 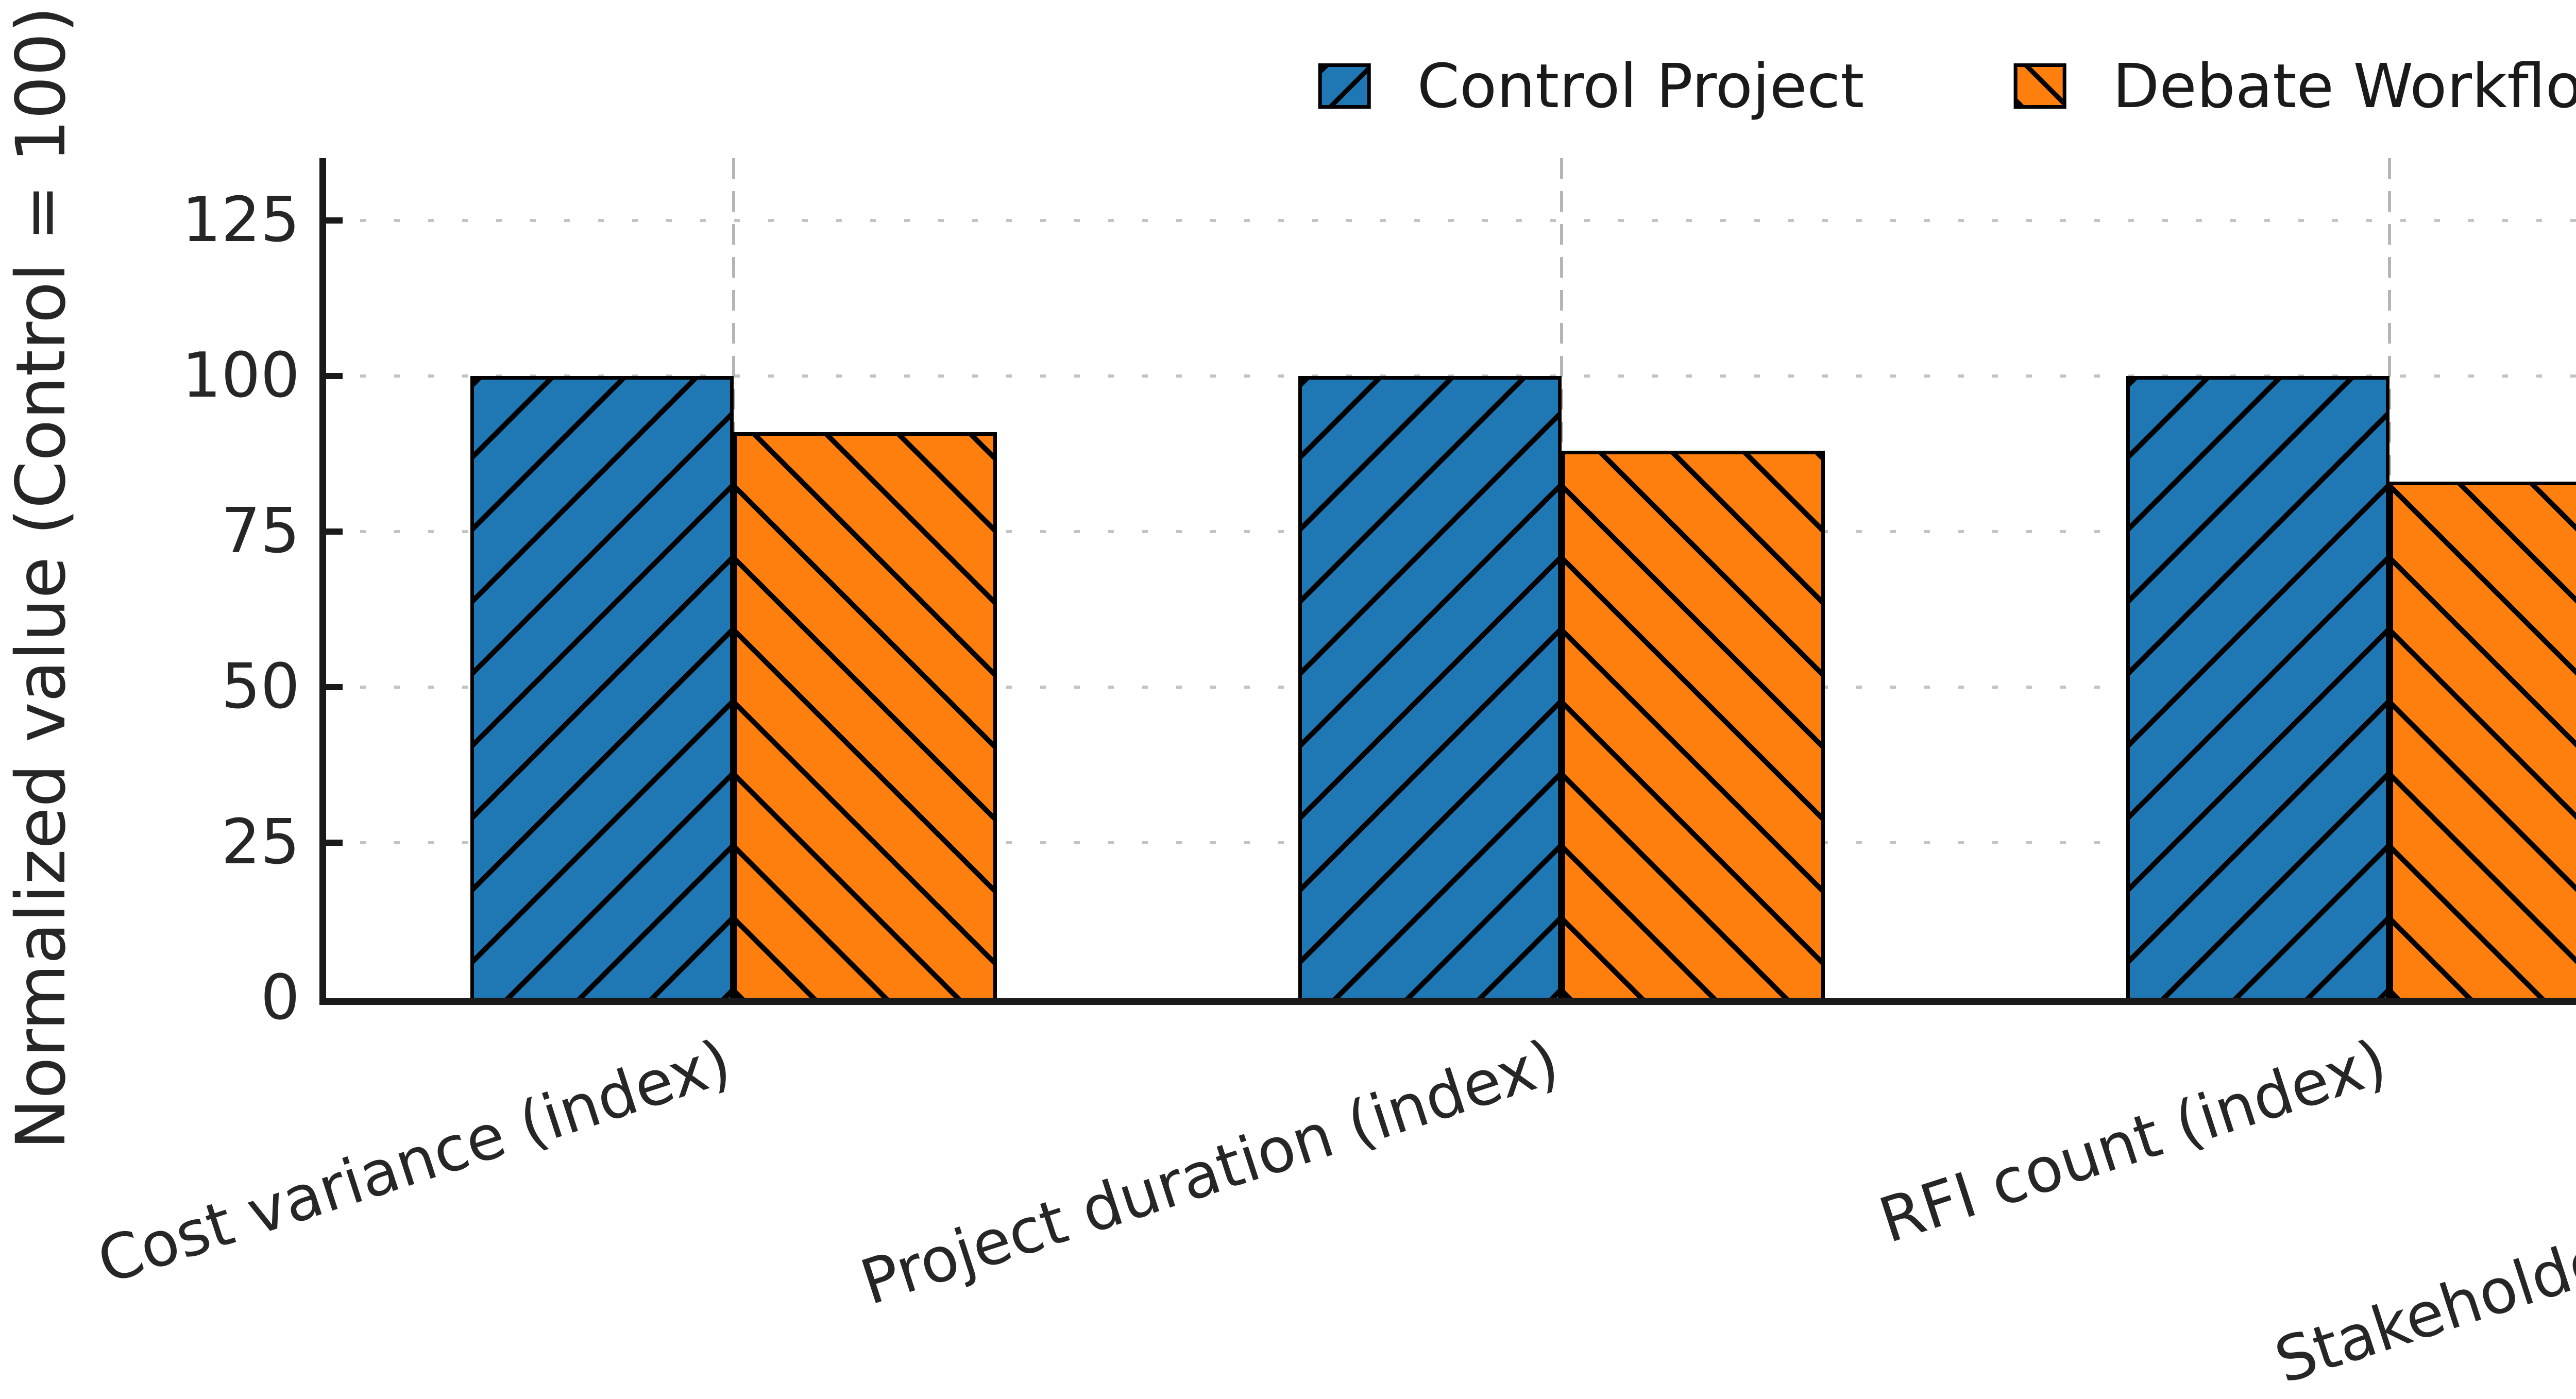 I want to click on x-tick-label-2: Project duration (index), so click(x=1210, y=1173).